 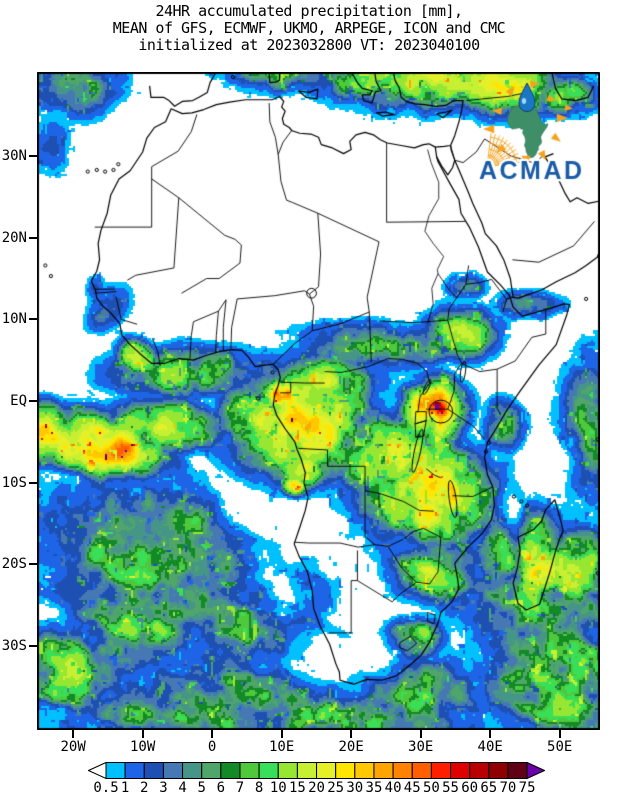 What do you see at coordinates (142, 747) in the screenshot?
I see `lon-tick-label: 10W` at bounding box center [142, 747].